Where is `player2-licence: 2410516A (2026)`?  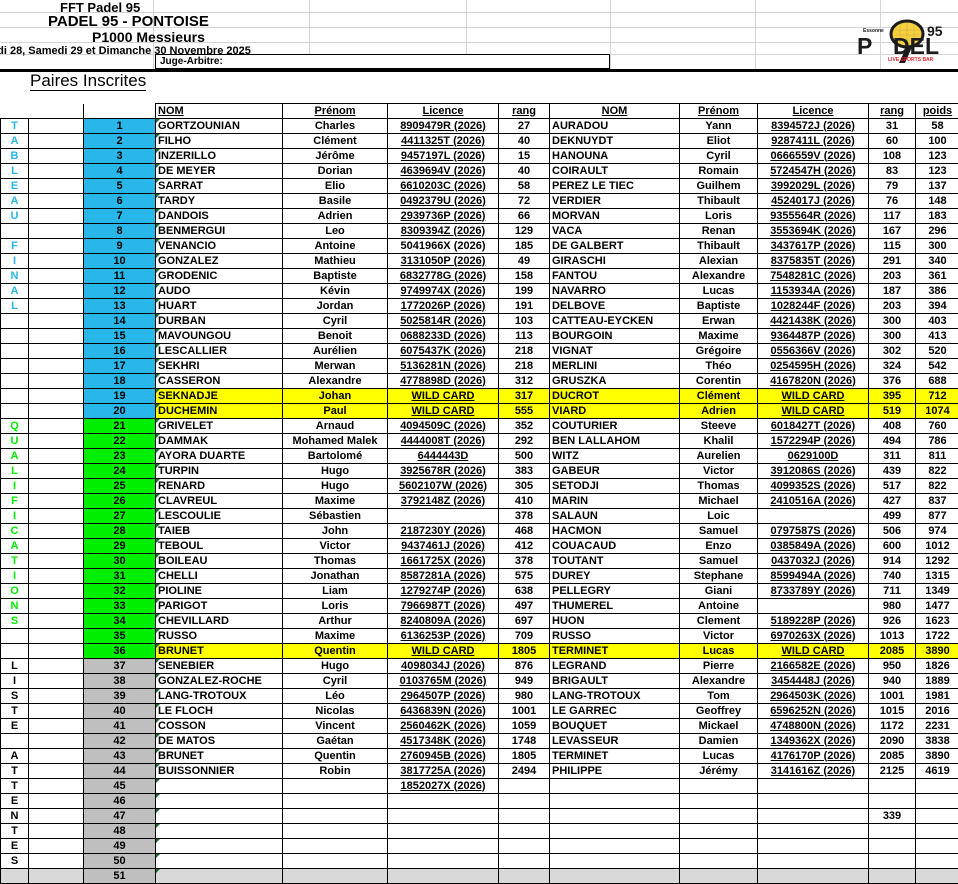
player2-licence: 2410516A (2026) is located at coordinates (813, 501).